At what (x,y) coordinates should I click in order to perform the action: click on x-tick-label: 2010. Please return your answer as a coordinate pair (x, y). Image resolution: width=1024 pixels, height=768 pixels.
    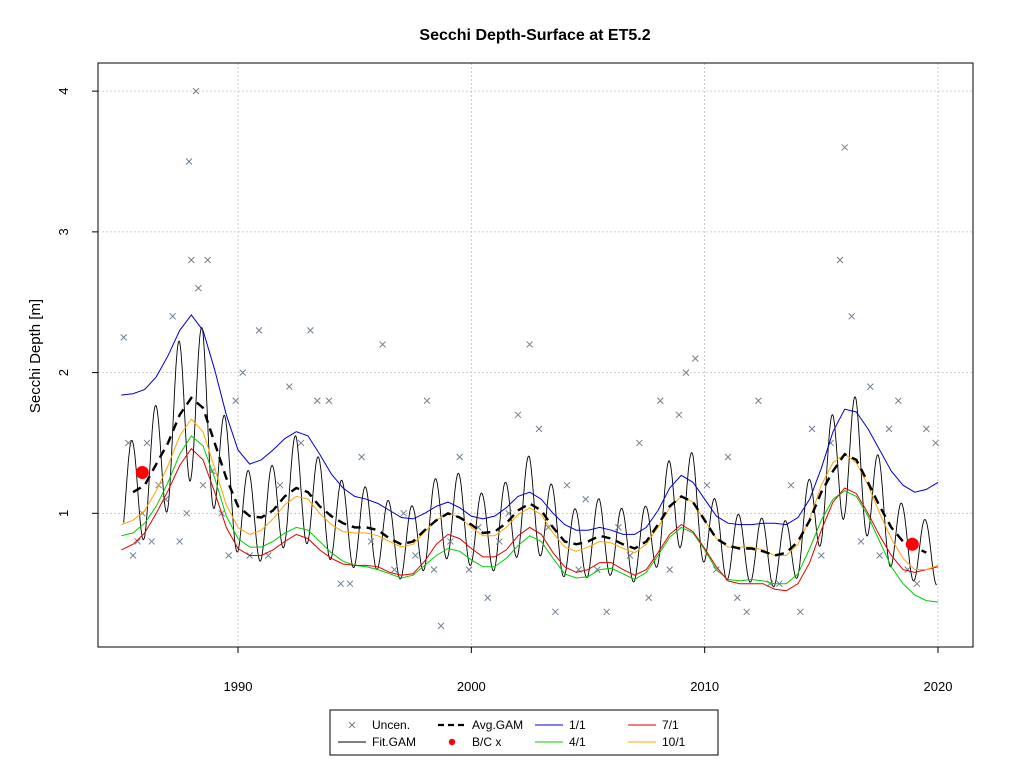
    Looking at the image, I should click on (704, 686).